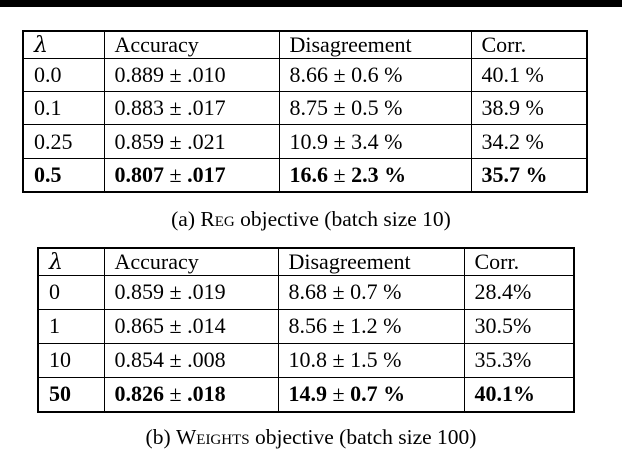 This screenshot has width=622, height=456. What do you see at coordinates (375, 75) in the screenshot?
I see `table-cell: 8.66 ± 0.6 %` at bounding box center [375, 75].